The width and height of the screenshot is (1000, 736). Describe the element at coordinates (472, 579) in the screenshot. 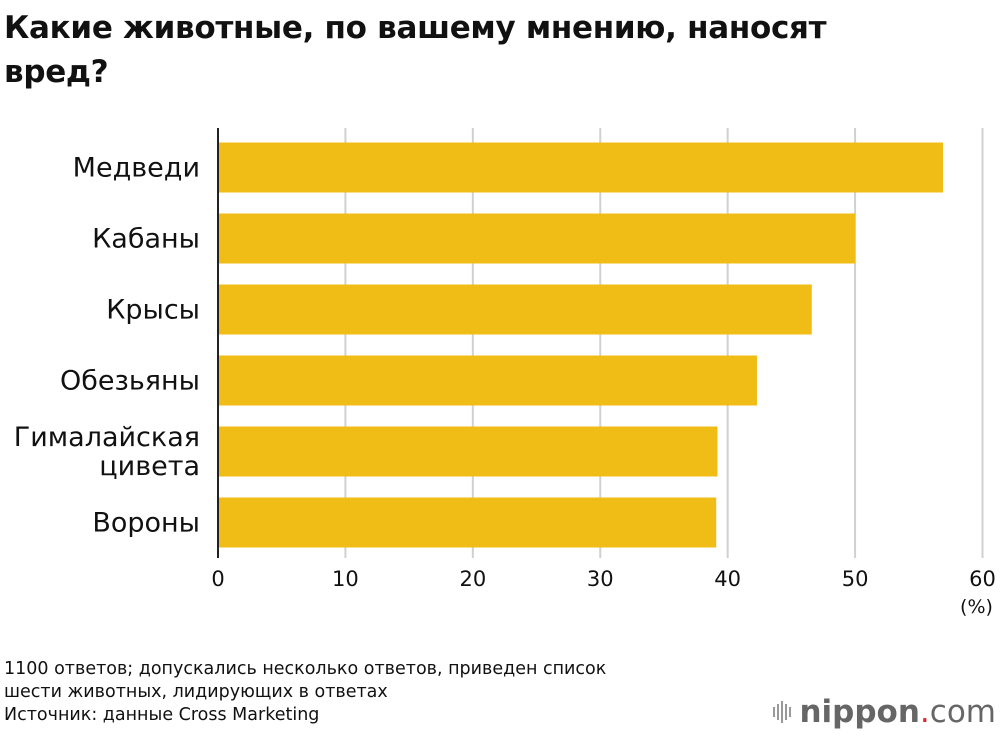

I see `x-tick-label: 20` at that location.